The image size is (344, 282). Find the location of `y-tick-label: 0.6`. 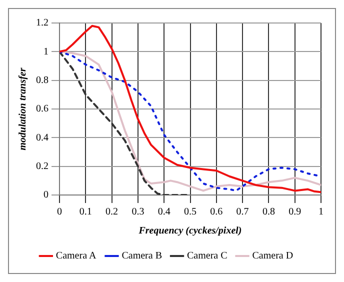

y-tick-label: 0.6 is located at coordinates (42, 109).